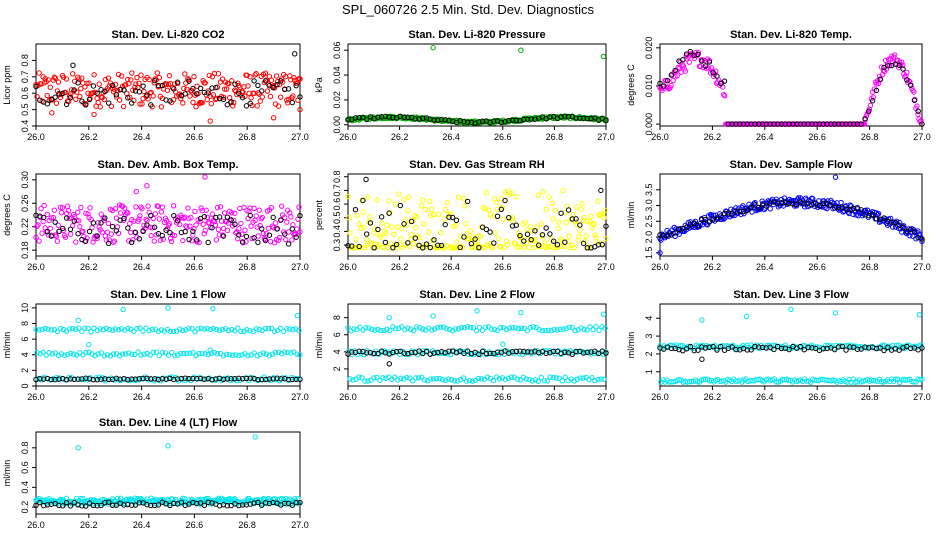 The width and height of the screenshot is (936, 540). I want to click on x-tick-label: 26.8, so click(870, 397).